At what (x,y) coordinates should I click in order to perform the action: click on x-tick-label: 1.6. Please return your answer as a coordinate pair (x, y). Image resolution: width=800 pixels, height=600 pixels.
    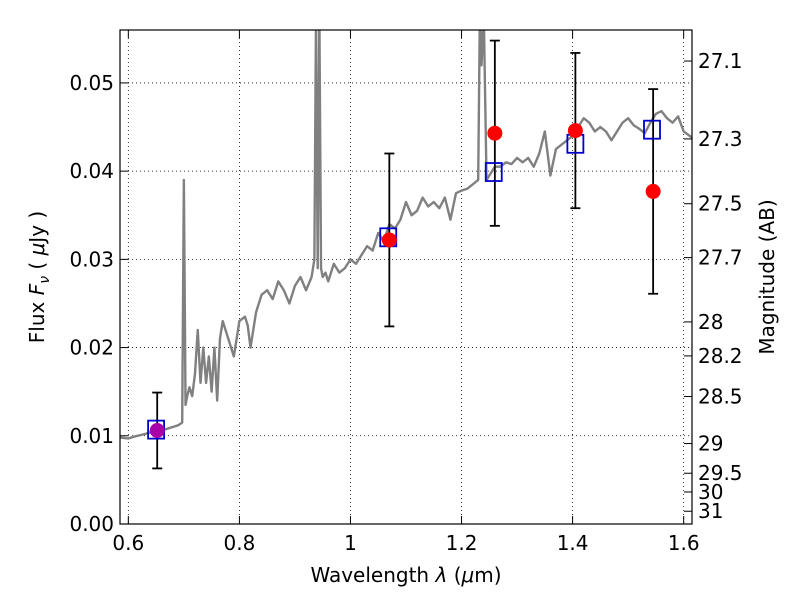
    Looking at the image, I should click on (684, 543).